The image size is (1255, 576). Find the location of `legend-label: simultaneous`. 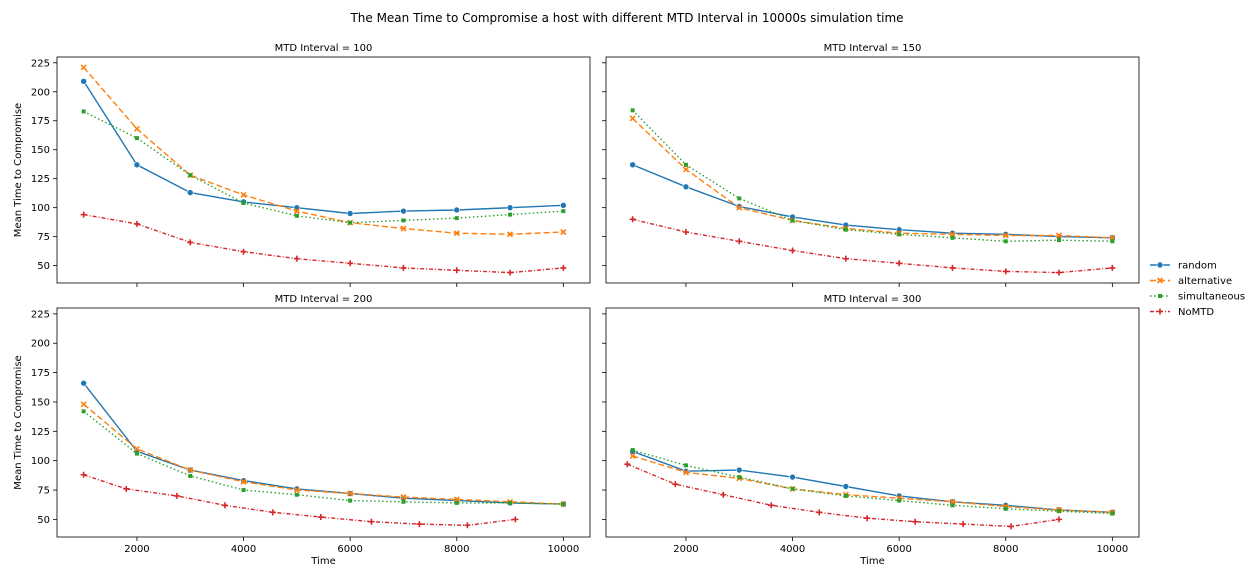

legend-label: simultaneous is located at coordinates (1211, 297).